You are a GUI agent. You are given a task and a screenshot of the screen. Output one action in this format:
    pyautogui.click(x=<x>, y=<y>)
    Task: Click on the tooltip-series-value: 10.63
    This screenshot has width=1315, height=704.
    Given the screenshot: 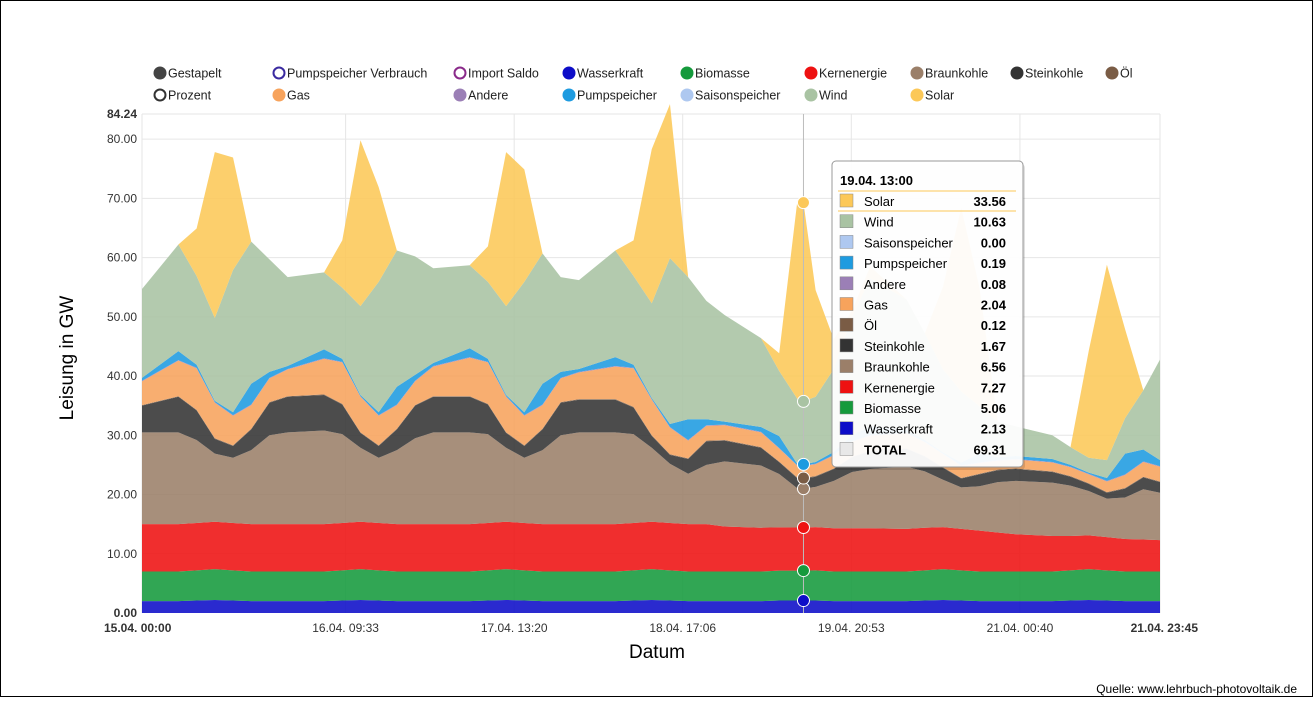 What is the action you would take?
    pyautogui.click(x=989, y=222)
    